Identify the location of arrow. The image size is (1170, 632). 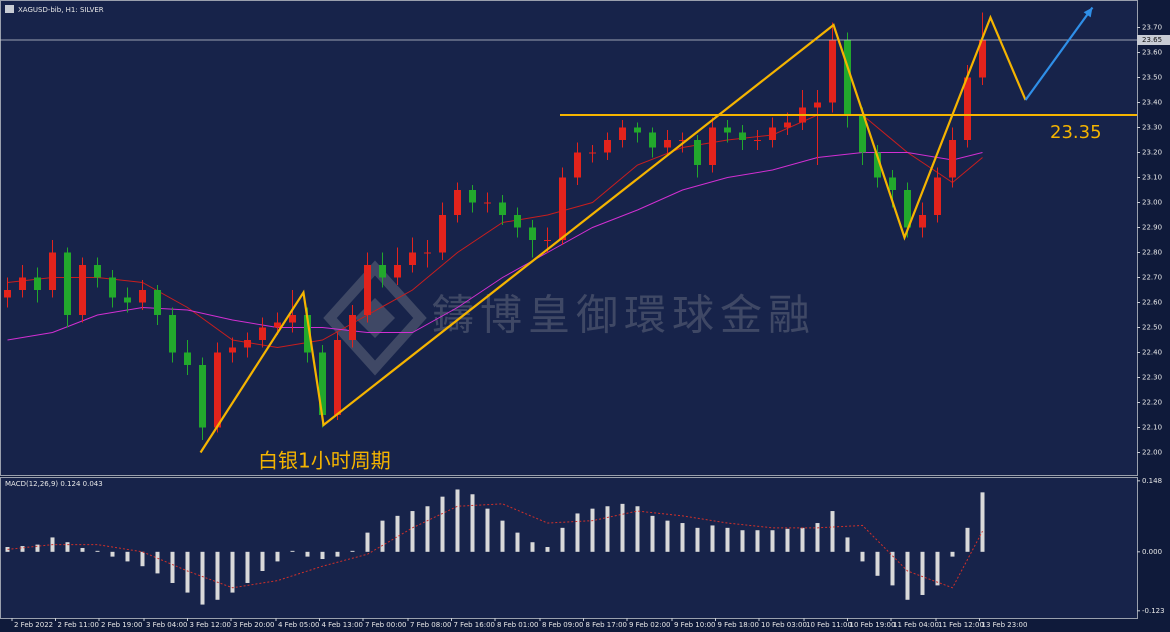
(1059, 53).